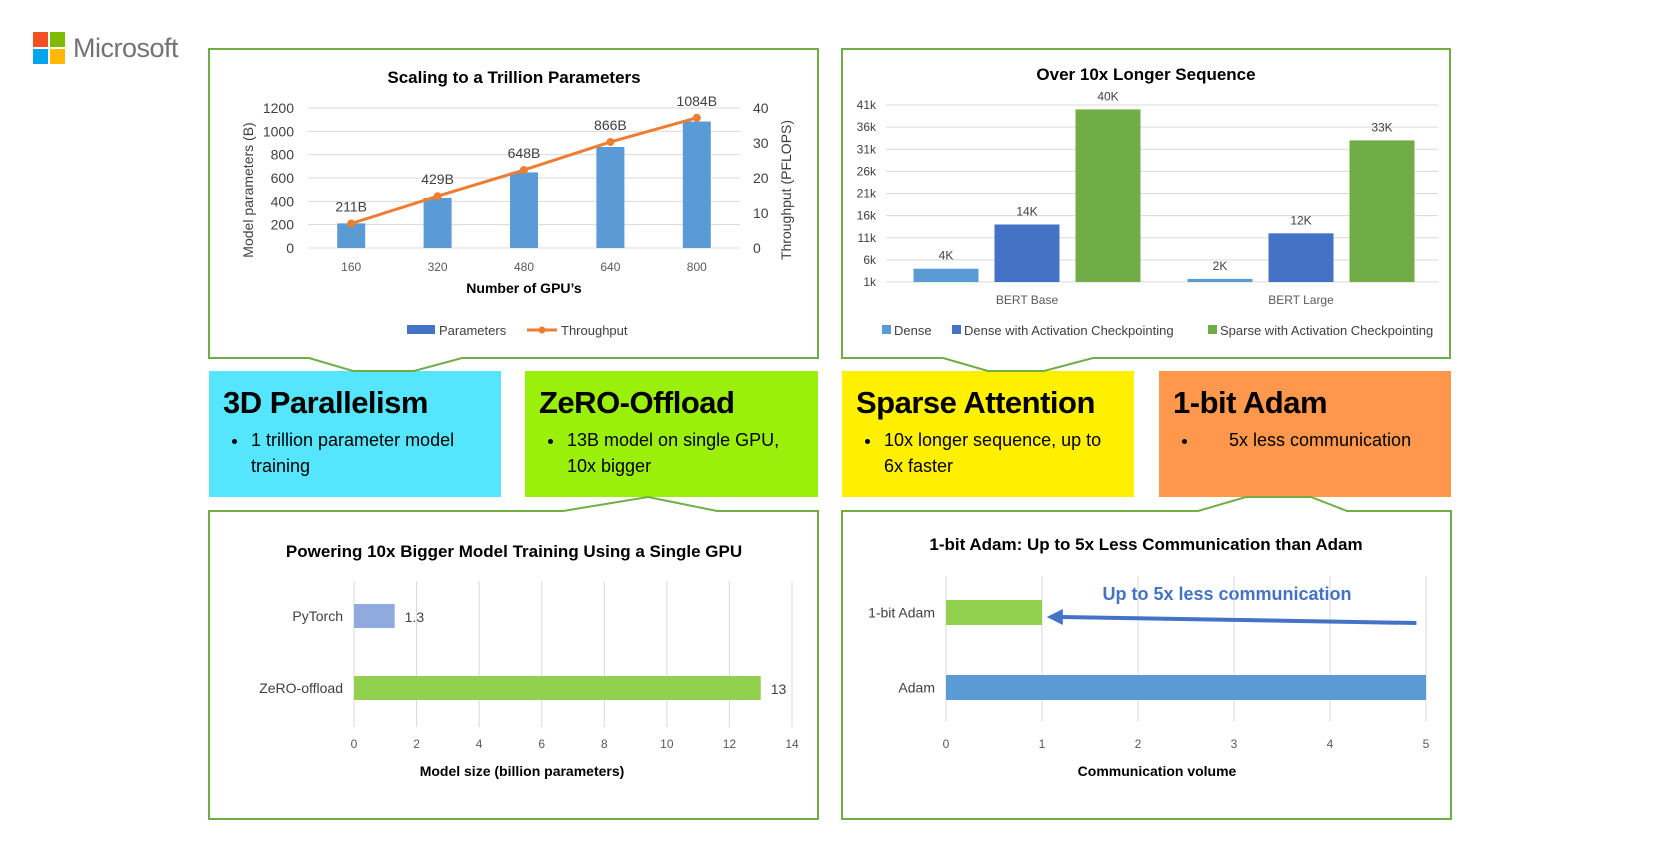  What do you see at coordinates (867, 127) in the screenshot?
I see `y-tick-label: 36k` at bounding box center [867, 127].